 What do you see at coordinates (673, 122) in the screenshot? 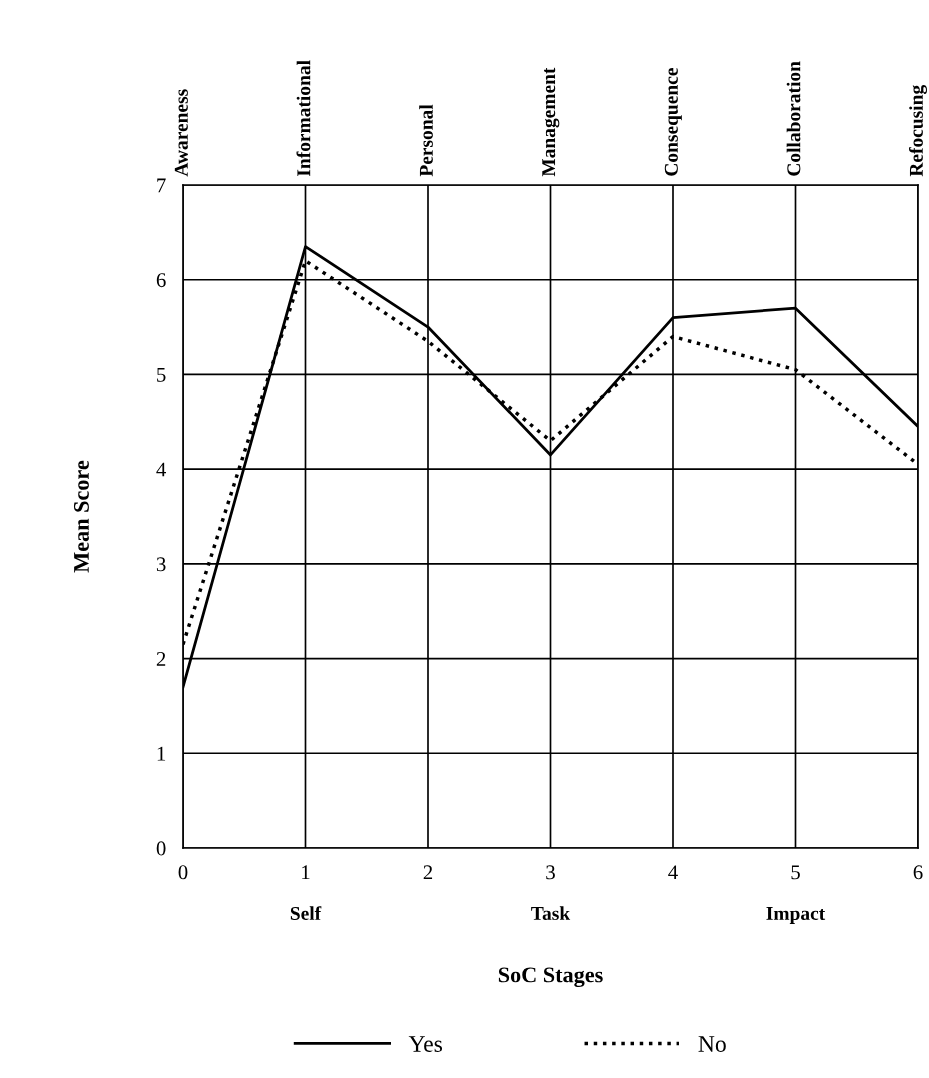
I see `text: Consequence` at bounding box center [673, 122].